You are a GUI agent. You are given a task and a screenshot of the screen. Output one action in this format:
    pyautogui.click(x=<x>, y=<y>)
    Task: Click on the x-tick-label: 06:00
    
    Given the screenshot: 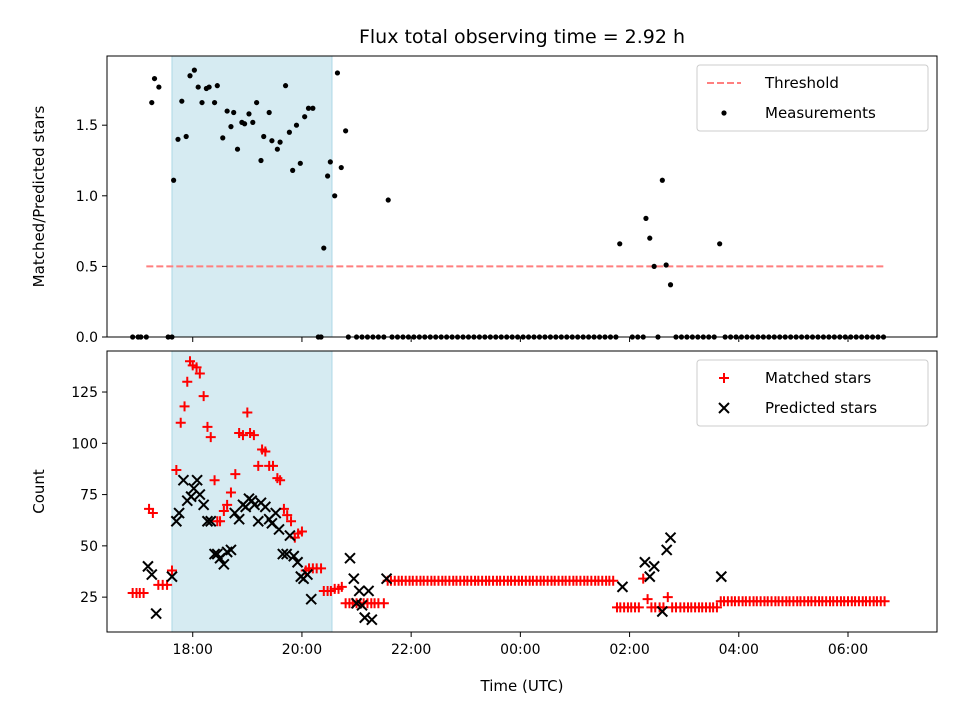 What is the action you would take?
    pyautogui.click(x=848, y=650)
    